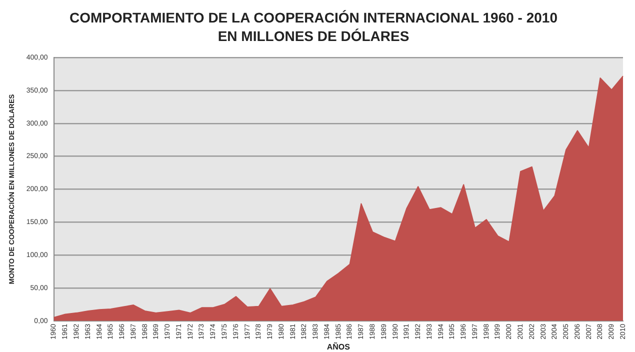  Describe the element at coordinates (338, 346) in the screenshot. I see `x-axis-title: AÑOS` at that location.